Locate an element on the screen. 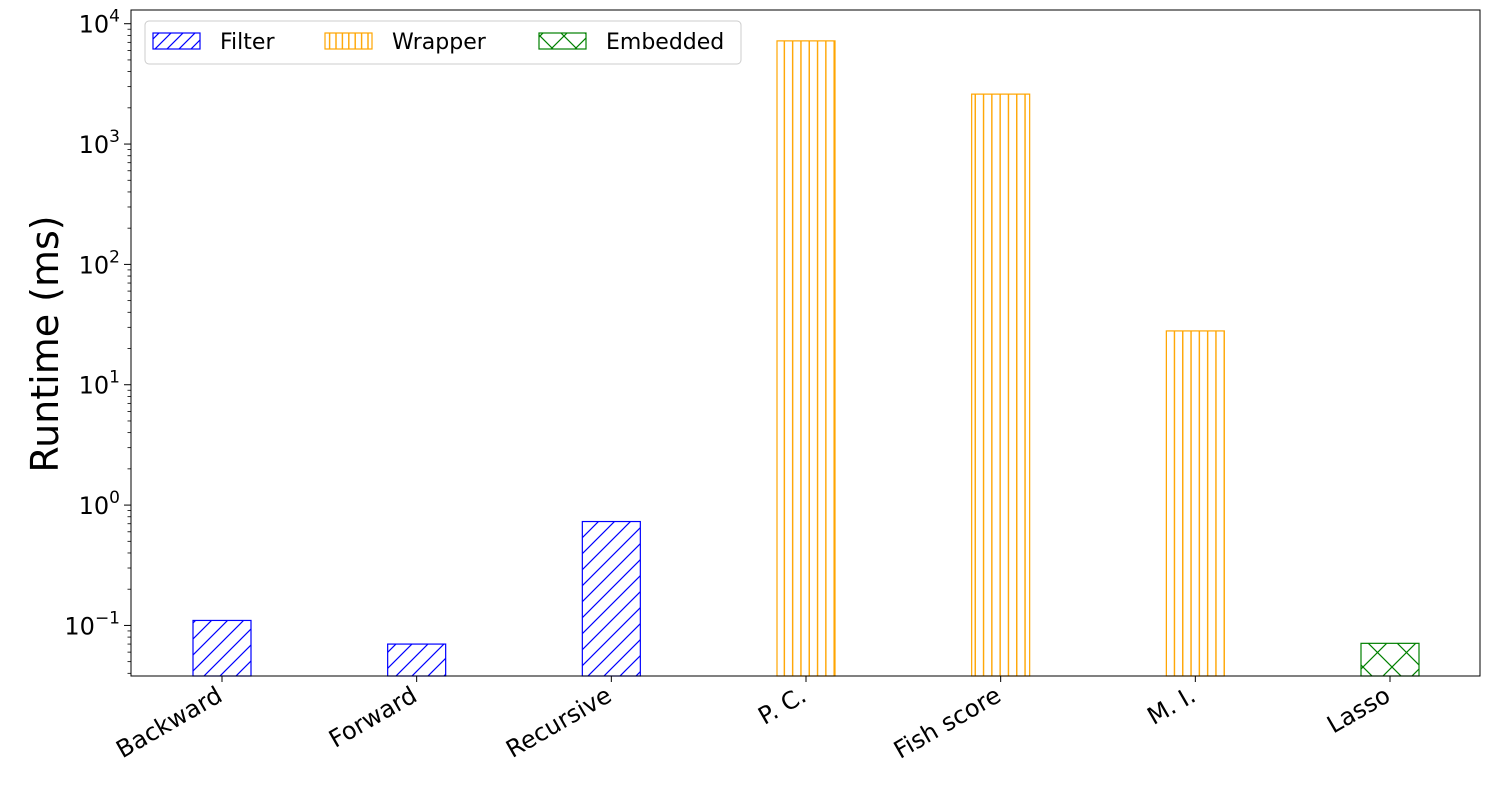  legend-label-filter: Filter is located at coordinates (247, 42).